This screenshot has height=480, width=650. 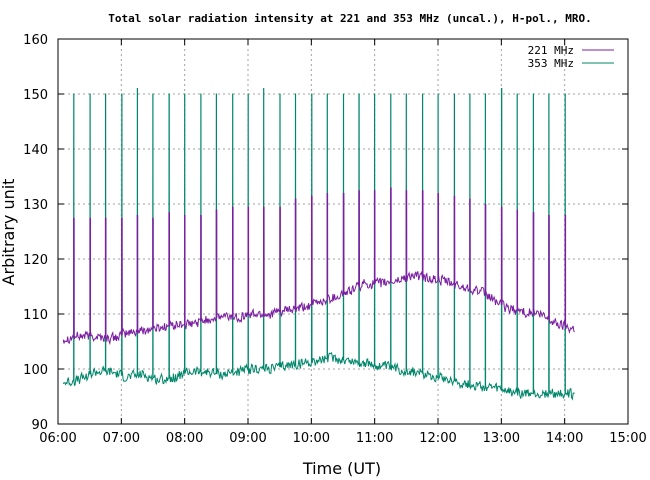 I want to click on y-tick-label: 160, so click(x=35, y=40).